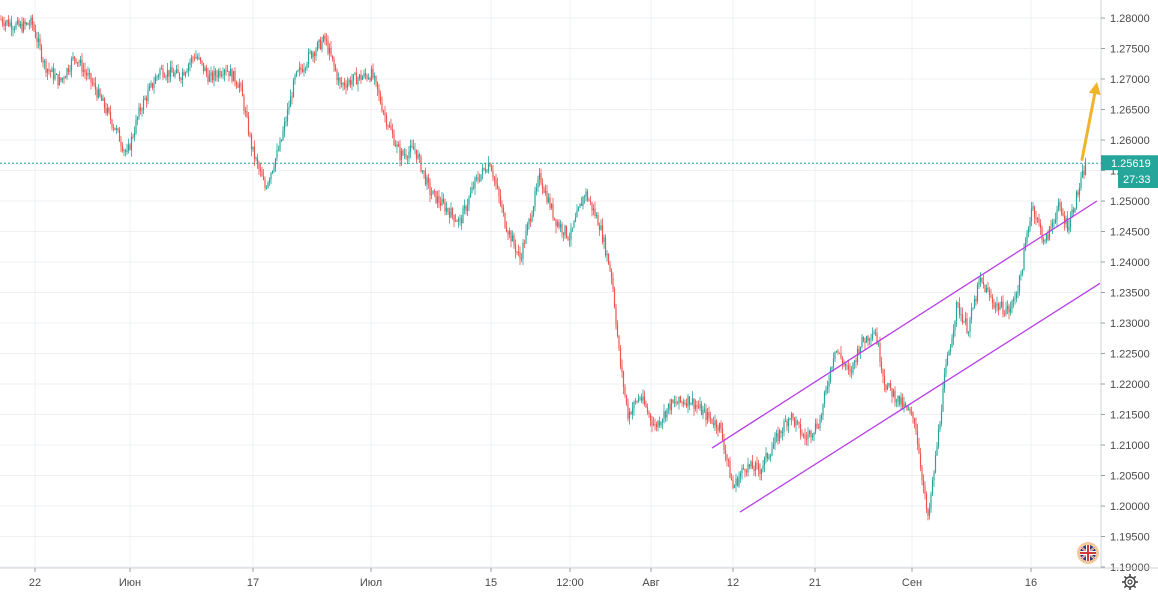 The image size is (1158, 593). I want to click on y-tick-label: 1.26500, so click(1130, 111).